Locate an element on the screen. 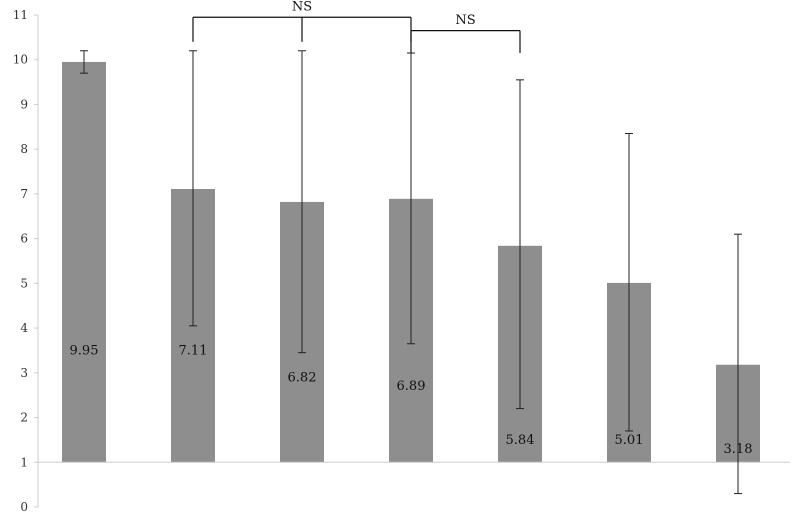  y-tick-label: 3 is located at coordinates (24, 373).